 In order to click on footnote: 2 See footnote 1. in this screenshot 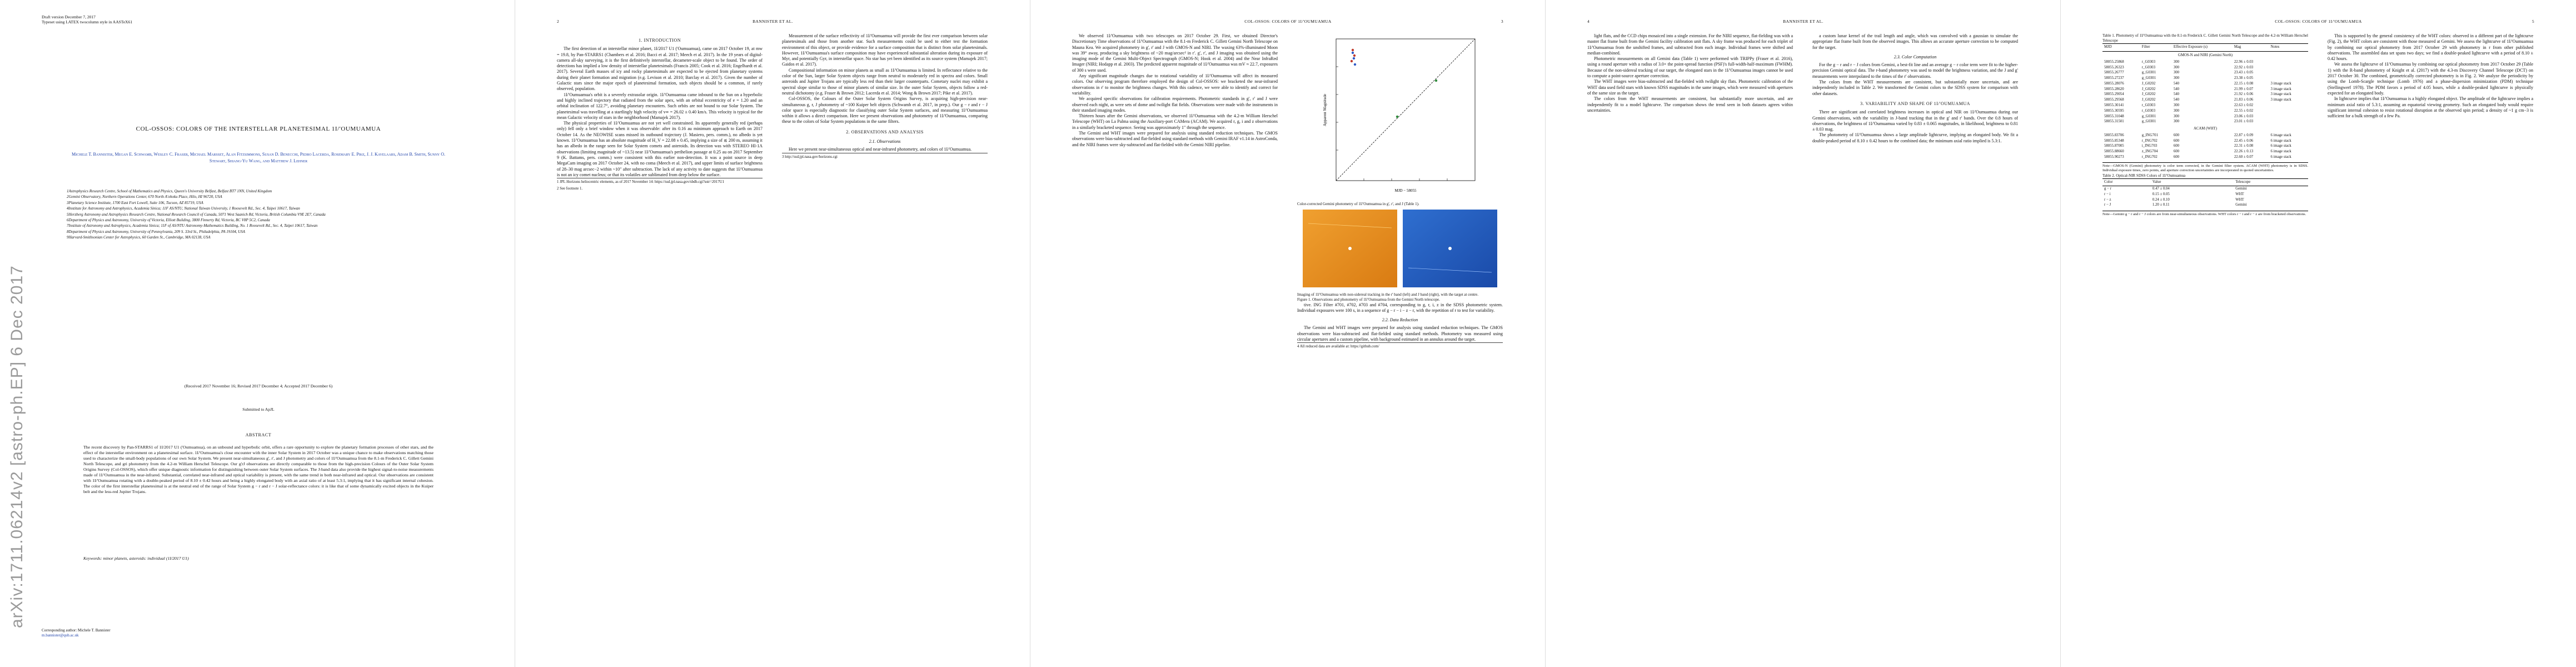, I will do `click(570, 188)`.